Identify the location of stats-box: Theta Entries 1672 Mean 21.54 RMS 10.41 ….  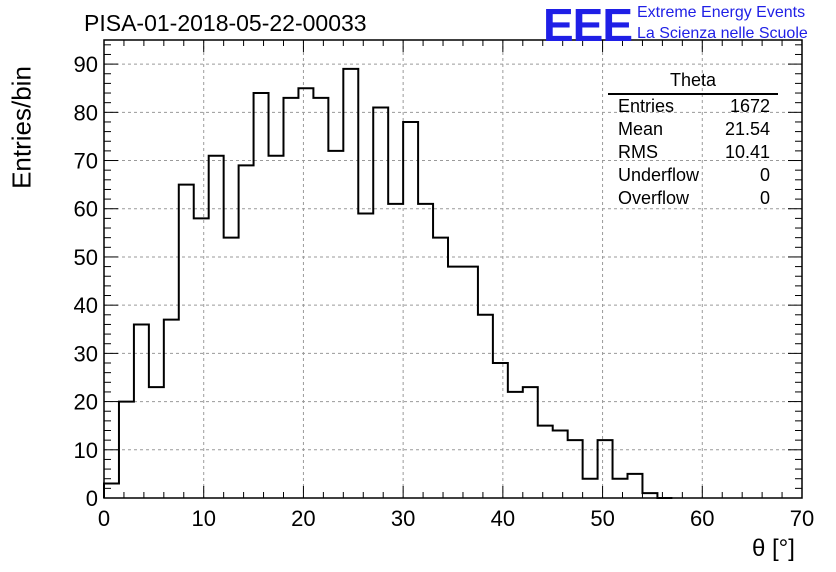
(693, 140).